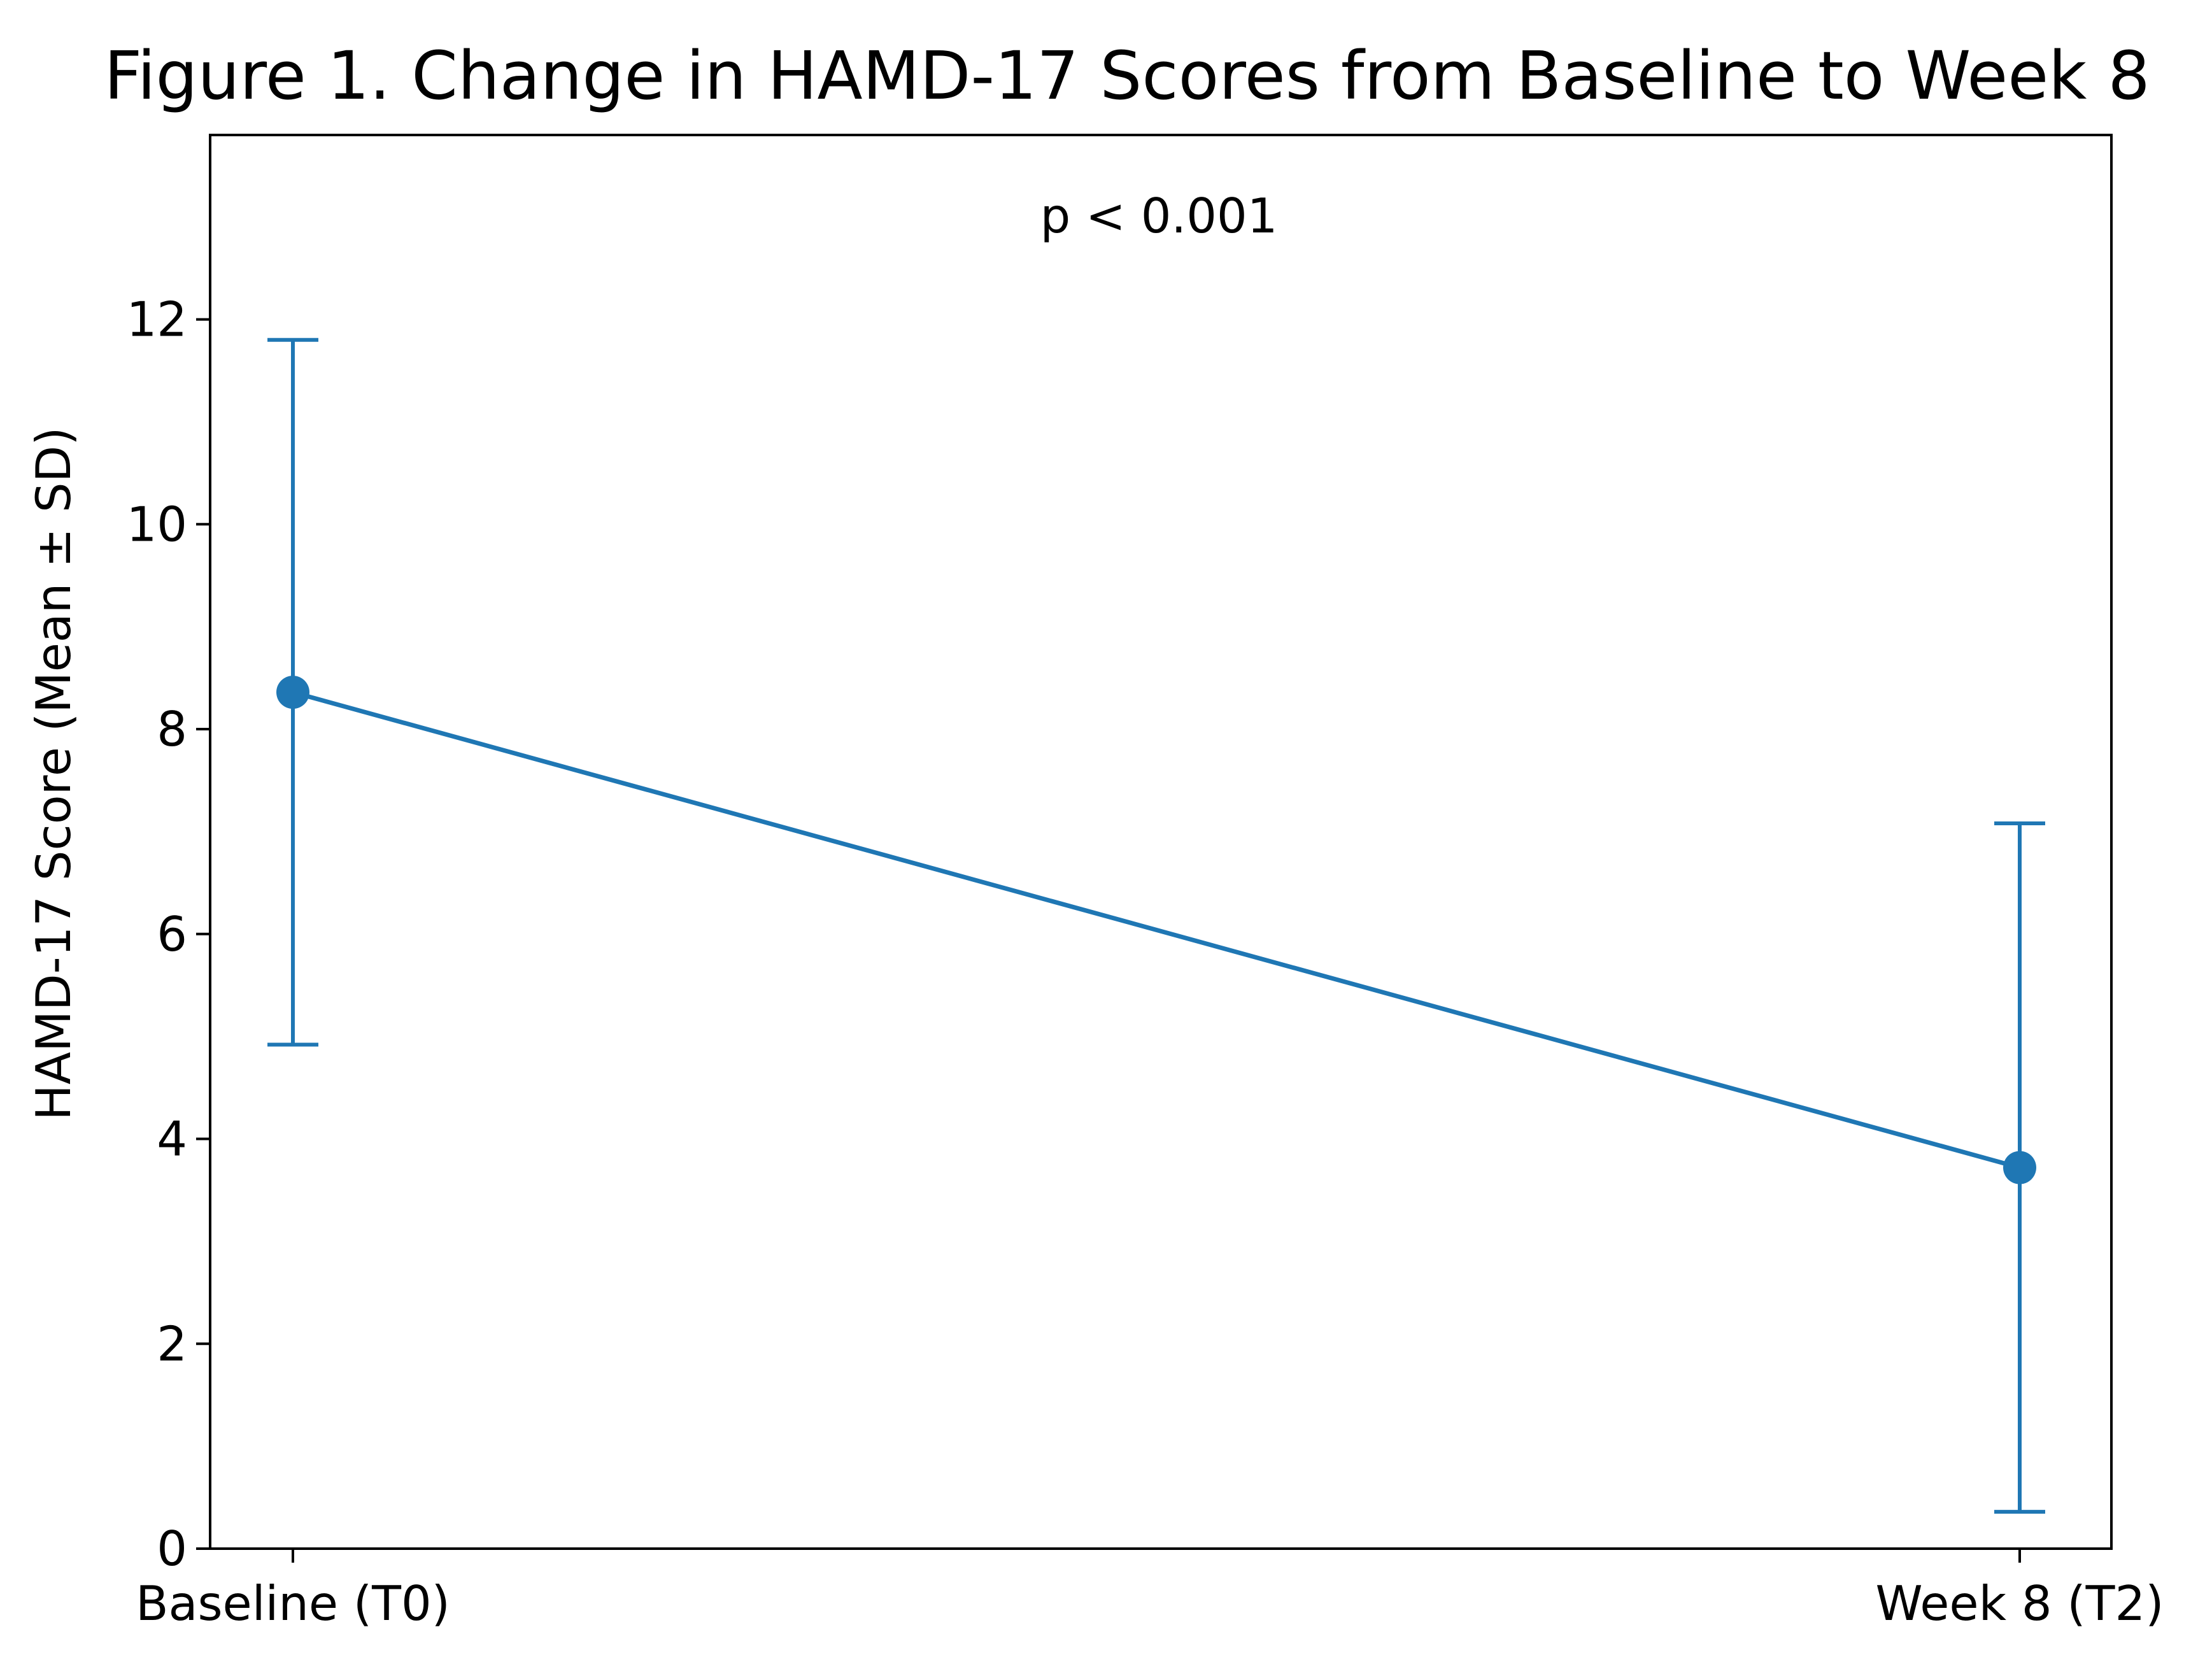  What do you see at coordinates (2020, 1603) in the screenshot?
I see `x-tick-label: Week 8 (T2)` at bounding box center [2020, 1603].